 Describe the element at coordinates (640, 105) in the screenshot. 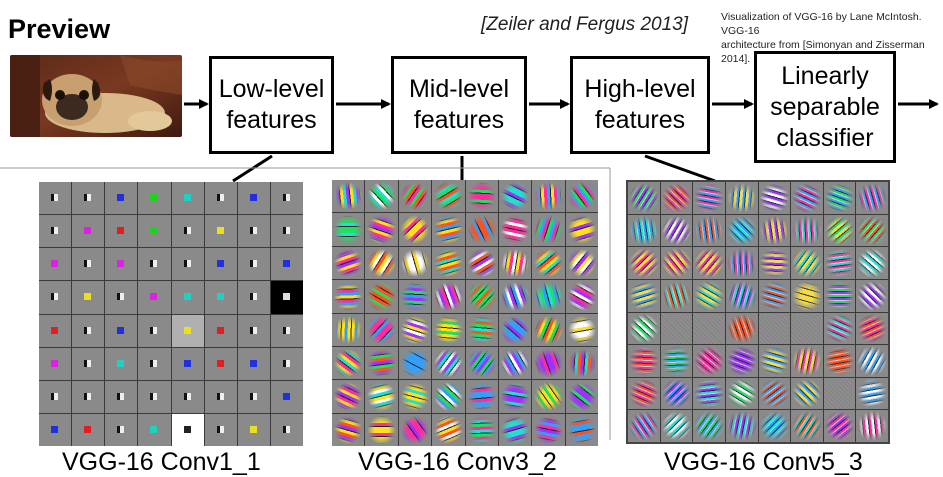

I see `stage-high-level: High-level features` at that location.